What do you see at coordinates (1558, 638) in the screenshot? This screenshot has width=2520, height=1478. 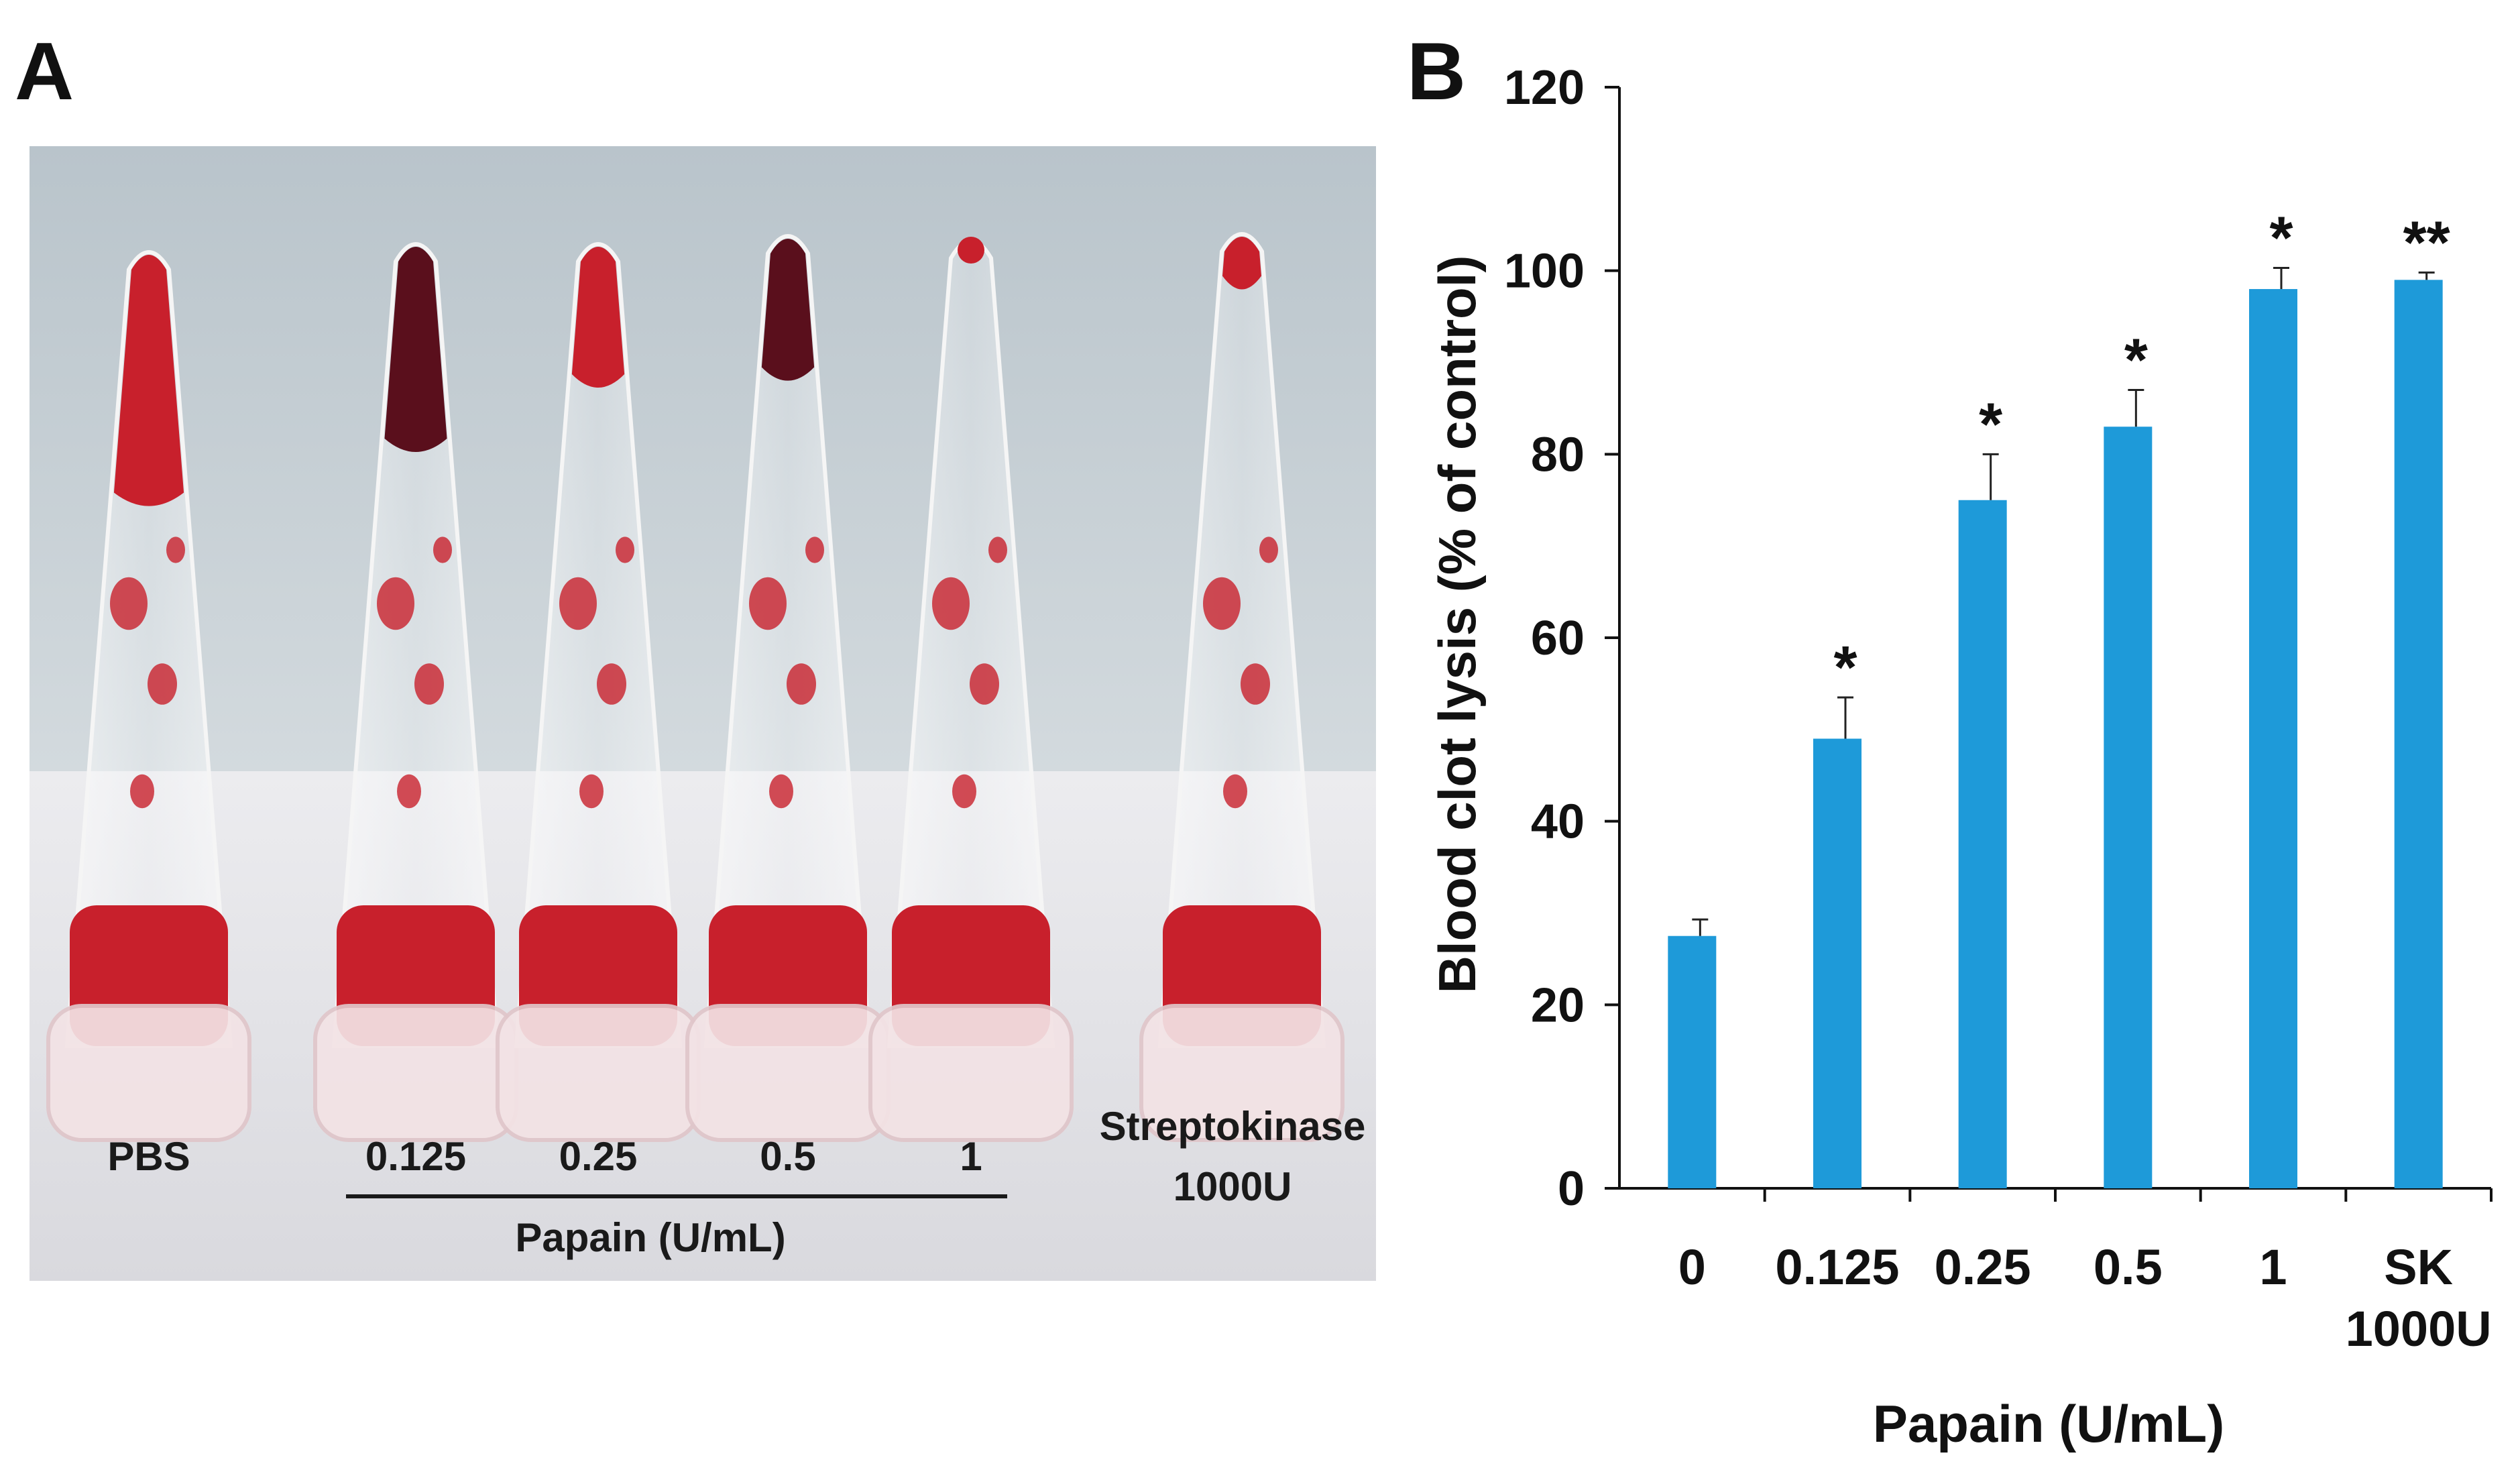 I see `y-tick-label: 60` at bounding box center [1558, 638].